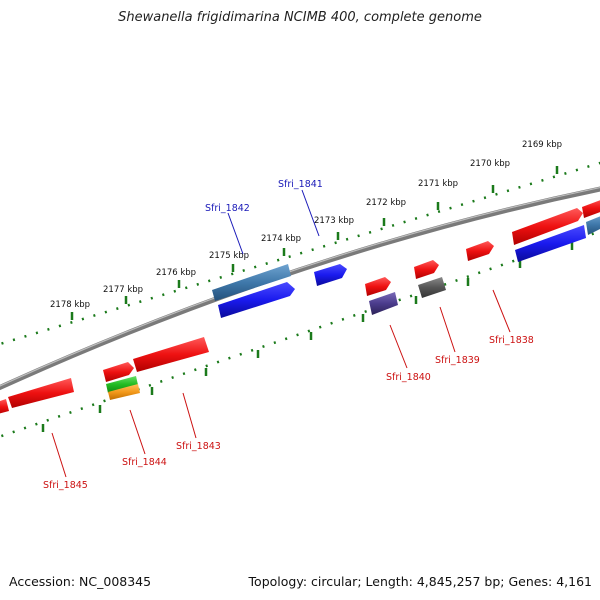  Describe the element at coordinates (227, 208) in the screenshot. I see `gene-label-sfri-1842: Sfri_1842` at that location.